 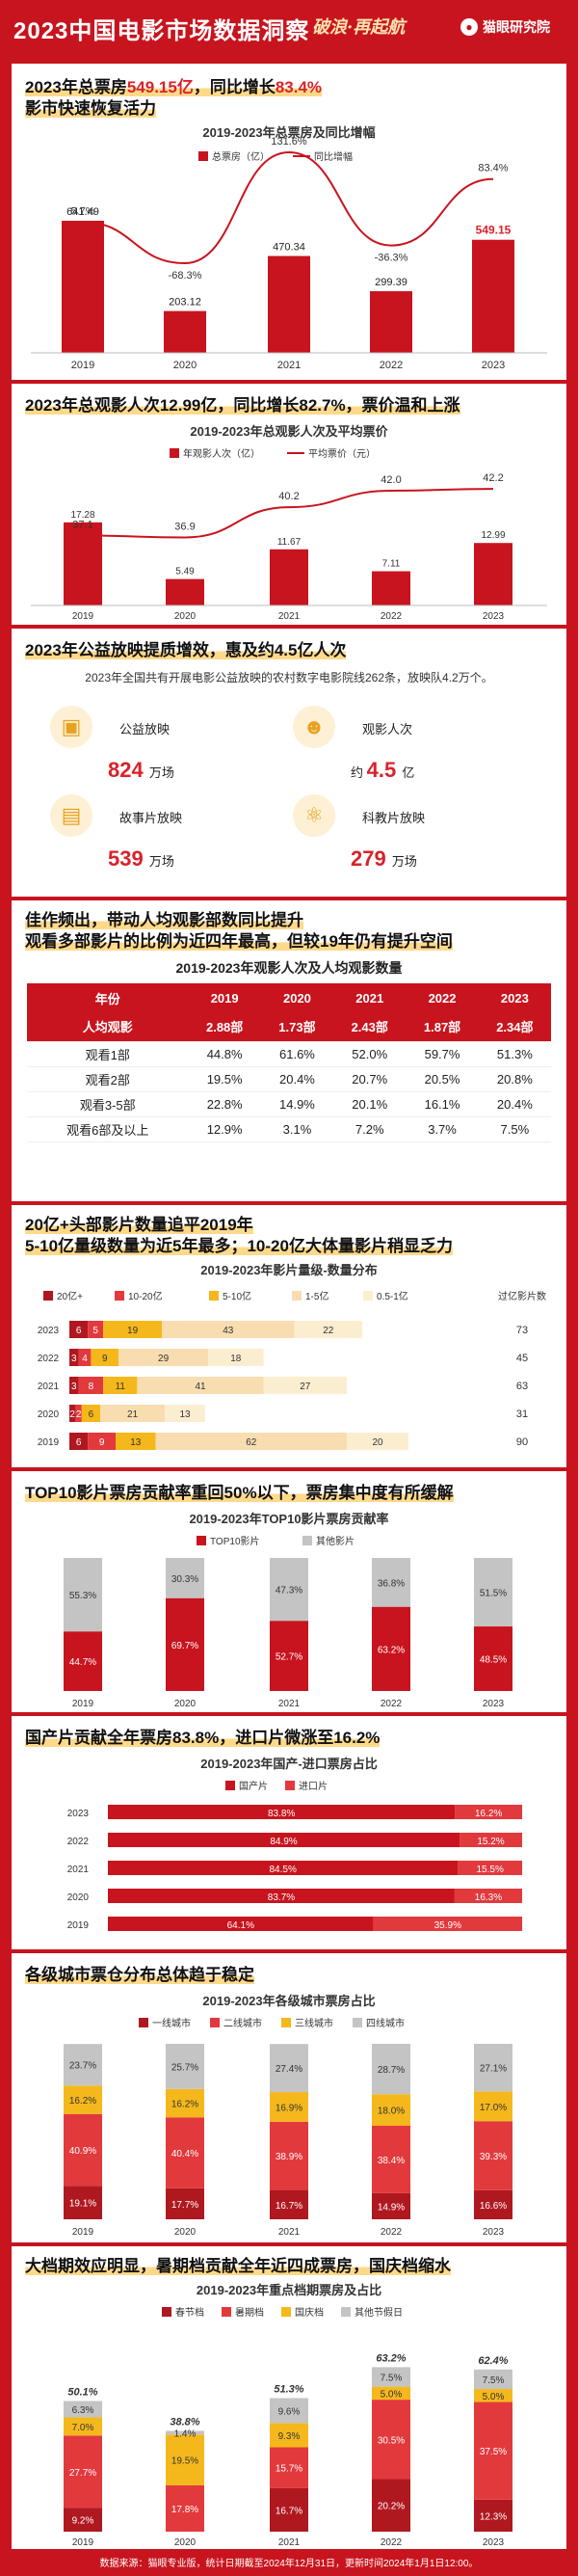 I want to click on table-cell: 观看6部及以上, so click(x=108, y=1129).